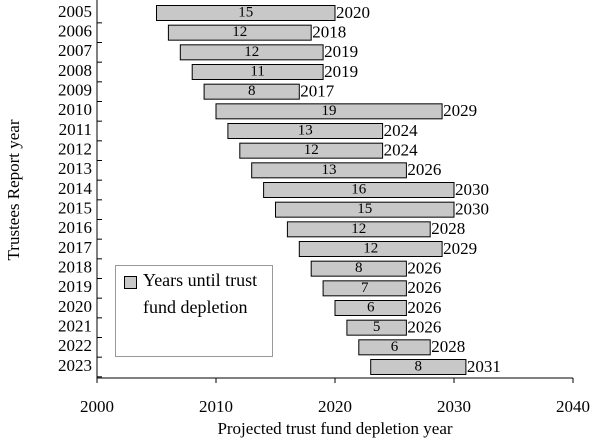 The height and width of the screenshot is (442, 595). What do you see at coordinates (75, 345) in the screenshot?
I see `y-tick-label: 2022` at bounding box center [75, 345].